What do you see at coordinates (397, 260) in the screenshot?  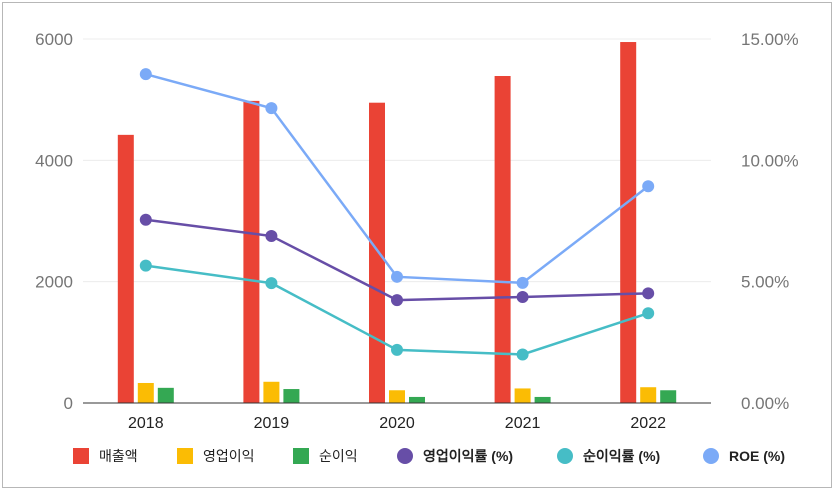 I see `line-operating-margin` at bounding box center [397, 260].